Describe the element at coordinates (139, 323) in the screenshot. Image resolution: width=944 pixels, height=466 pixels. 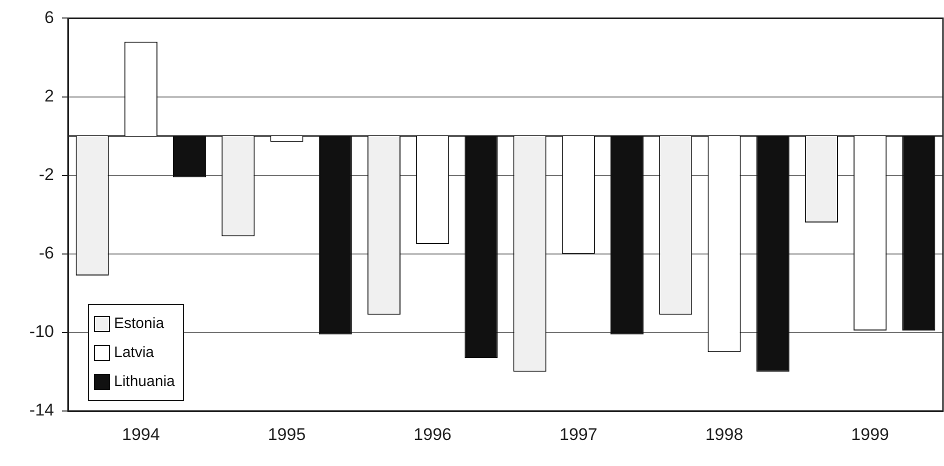
I see `legend-label: Estonia` at that location.